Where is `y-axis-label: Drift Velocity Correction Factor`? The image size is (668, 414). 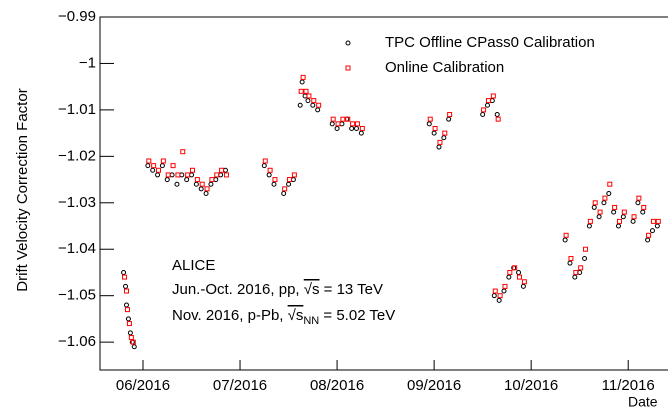 y-axis-label: Drift Velocity Correction Factor is located at coordinates (22, 189).